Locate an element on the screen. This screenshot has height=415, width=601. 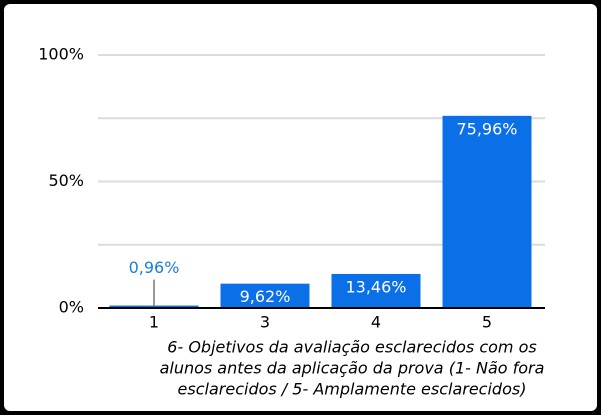
y-tick-label: 50% is located at coordinates (66, 180).